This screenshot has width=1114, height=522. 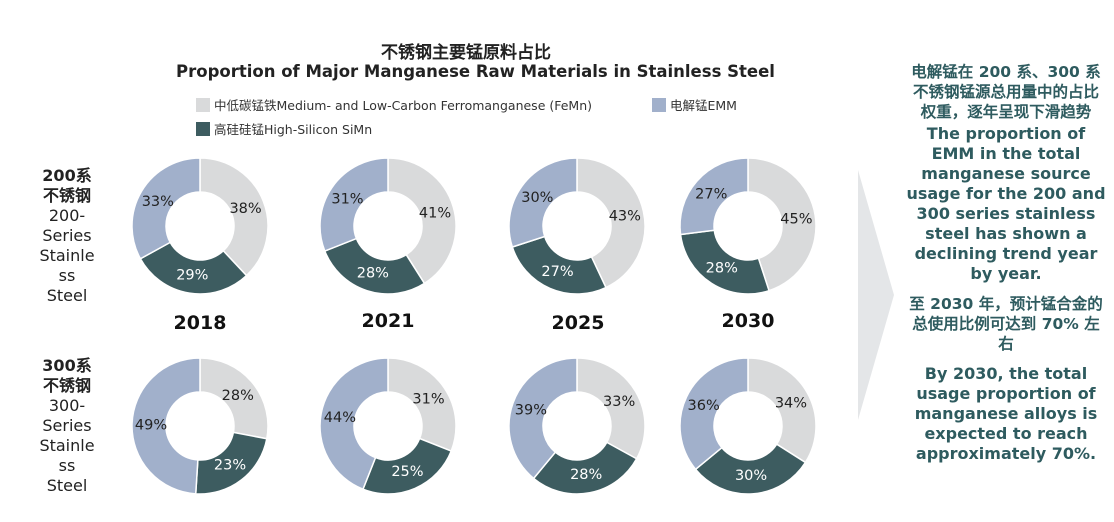 I want to click on donut-label-200-2018-simn: 29%, so click(x=192, y=275).